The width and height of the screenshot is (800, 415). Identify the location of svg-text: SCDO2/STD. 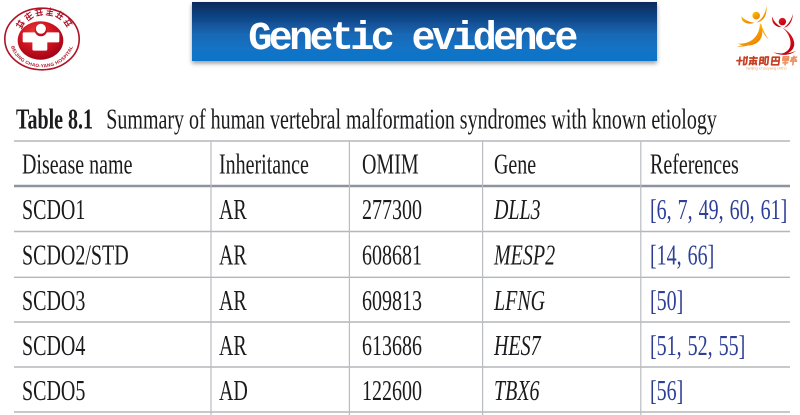
(75, 255).